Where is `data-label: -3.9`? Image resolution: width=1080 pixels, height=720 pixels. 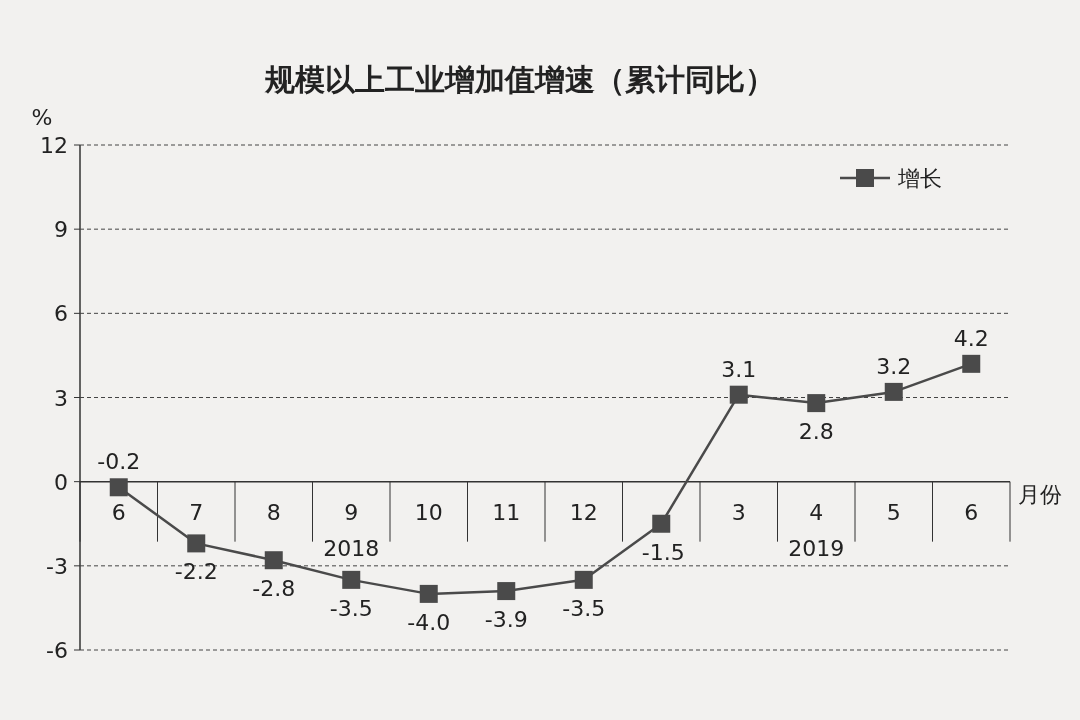
data-label: -3.9 is located at coordinates (506, 620).